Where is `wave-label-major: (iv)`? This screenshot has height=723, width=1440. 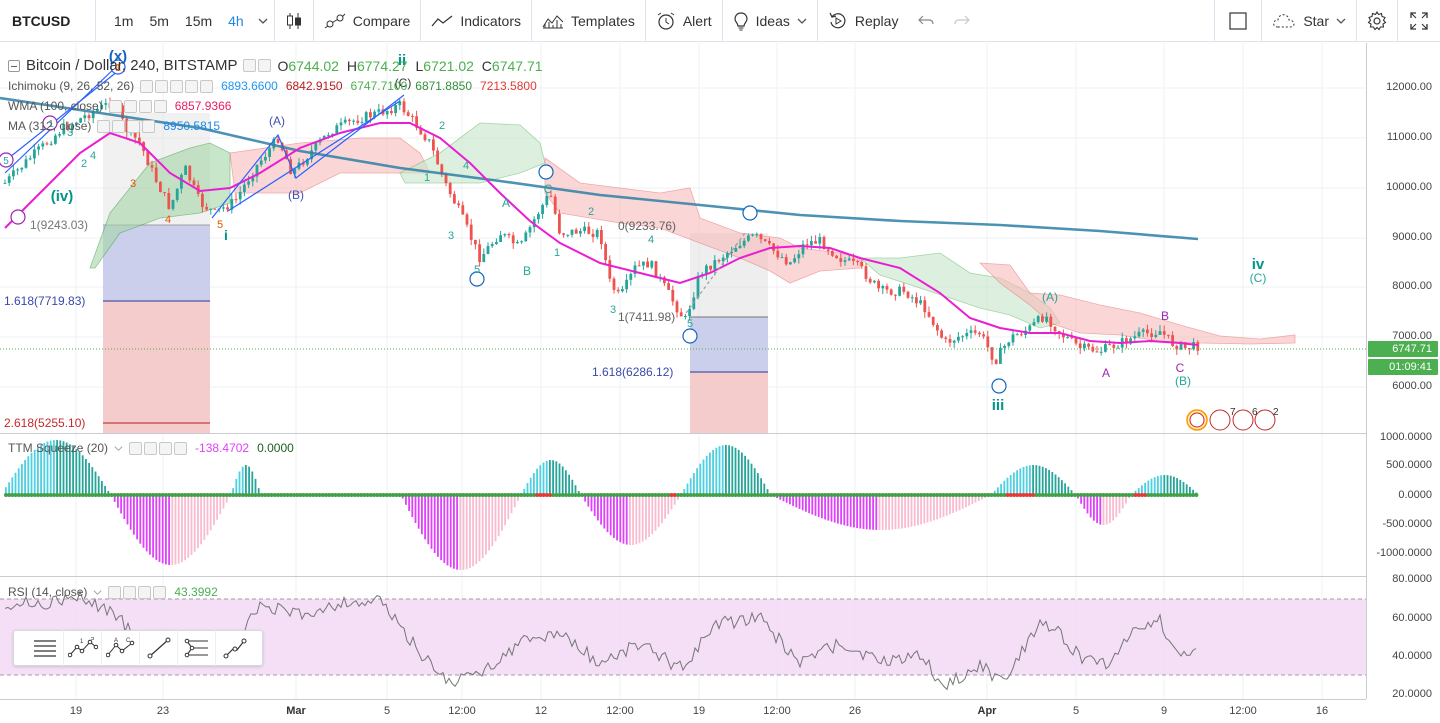 wave-label-major: (iv) is located at coordinates (62, 196).